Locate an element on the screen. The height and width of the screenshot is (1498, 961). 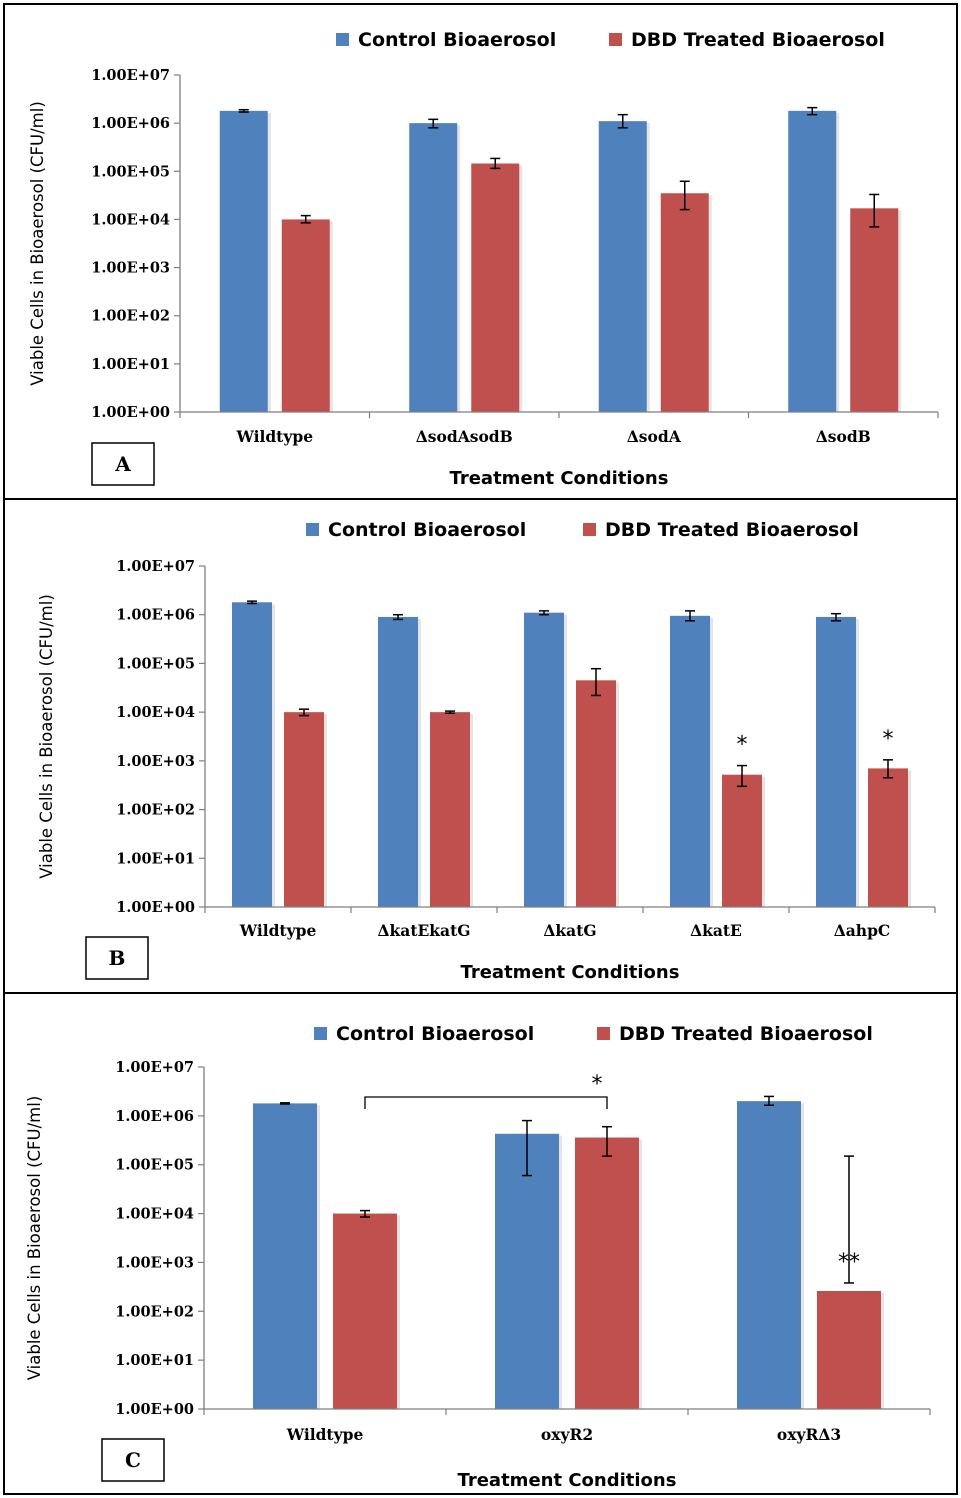
x-tick-label: oxyR2 is located at coordinates (567, 1434).